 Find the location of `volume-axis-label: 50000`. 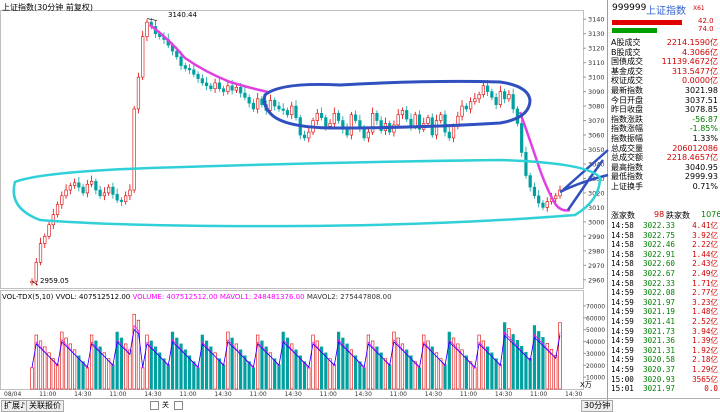

volume-axis-label: 50000 is located at coordinates (595, 330).